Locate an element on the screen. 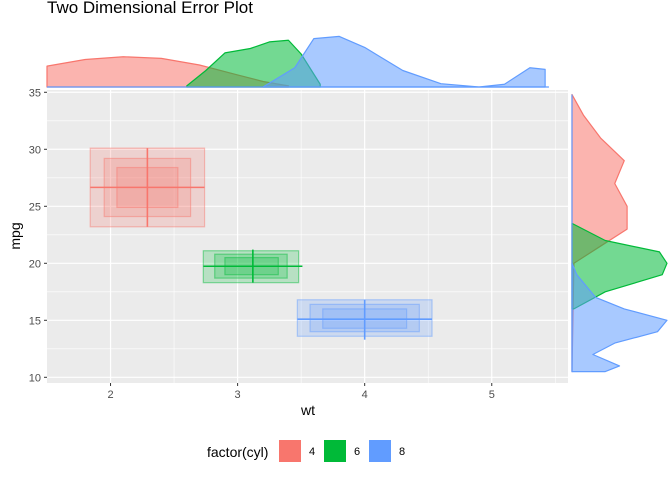 This screenshot has height=480, width=672. right-marginal-density is located at coordinates (619, 233).